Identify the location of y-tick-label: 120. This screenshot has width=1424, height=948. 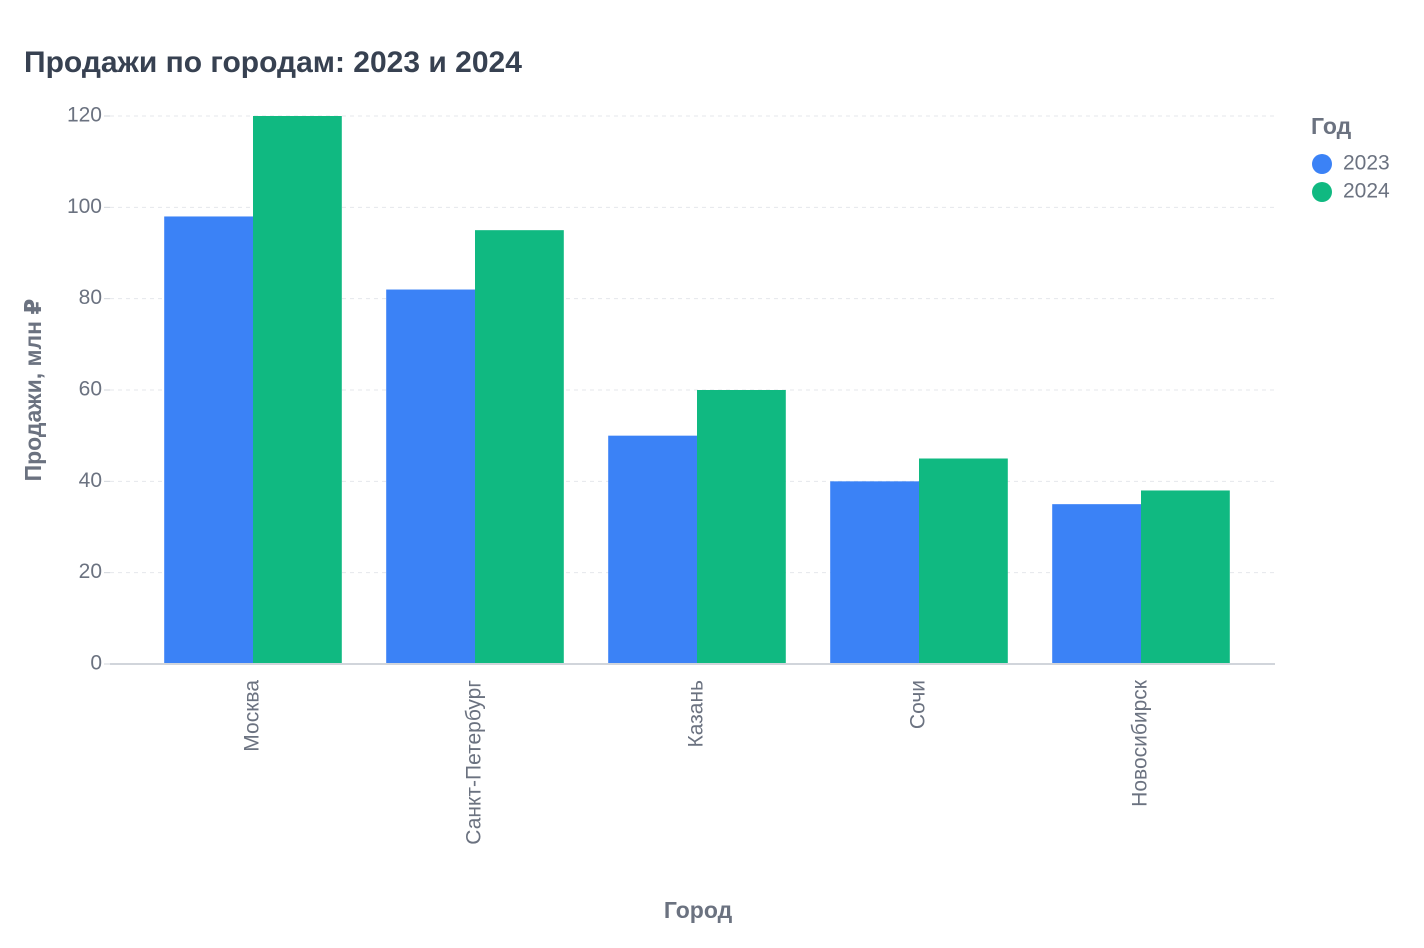
(84, 115).